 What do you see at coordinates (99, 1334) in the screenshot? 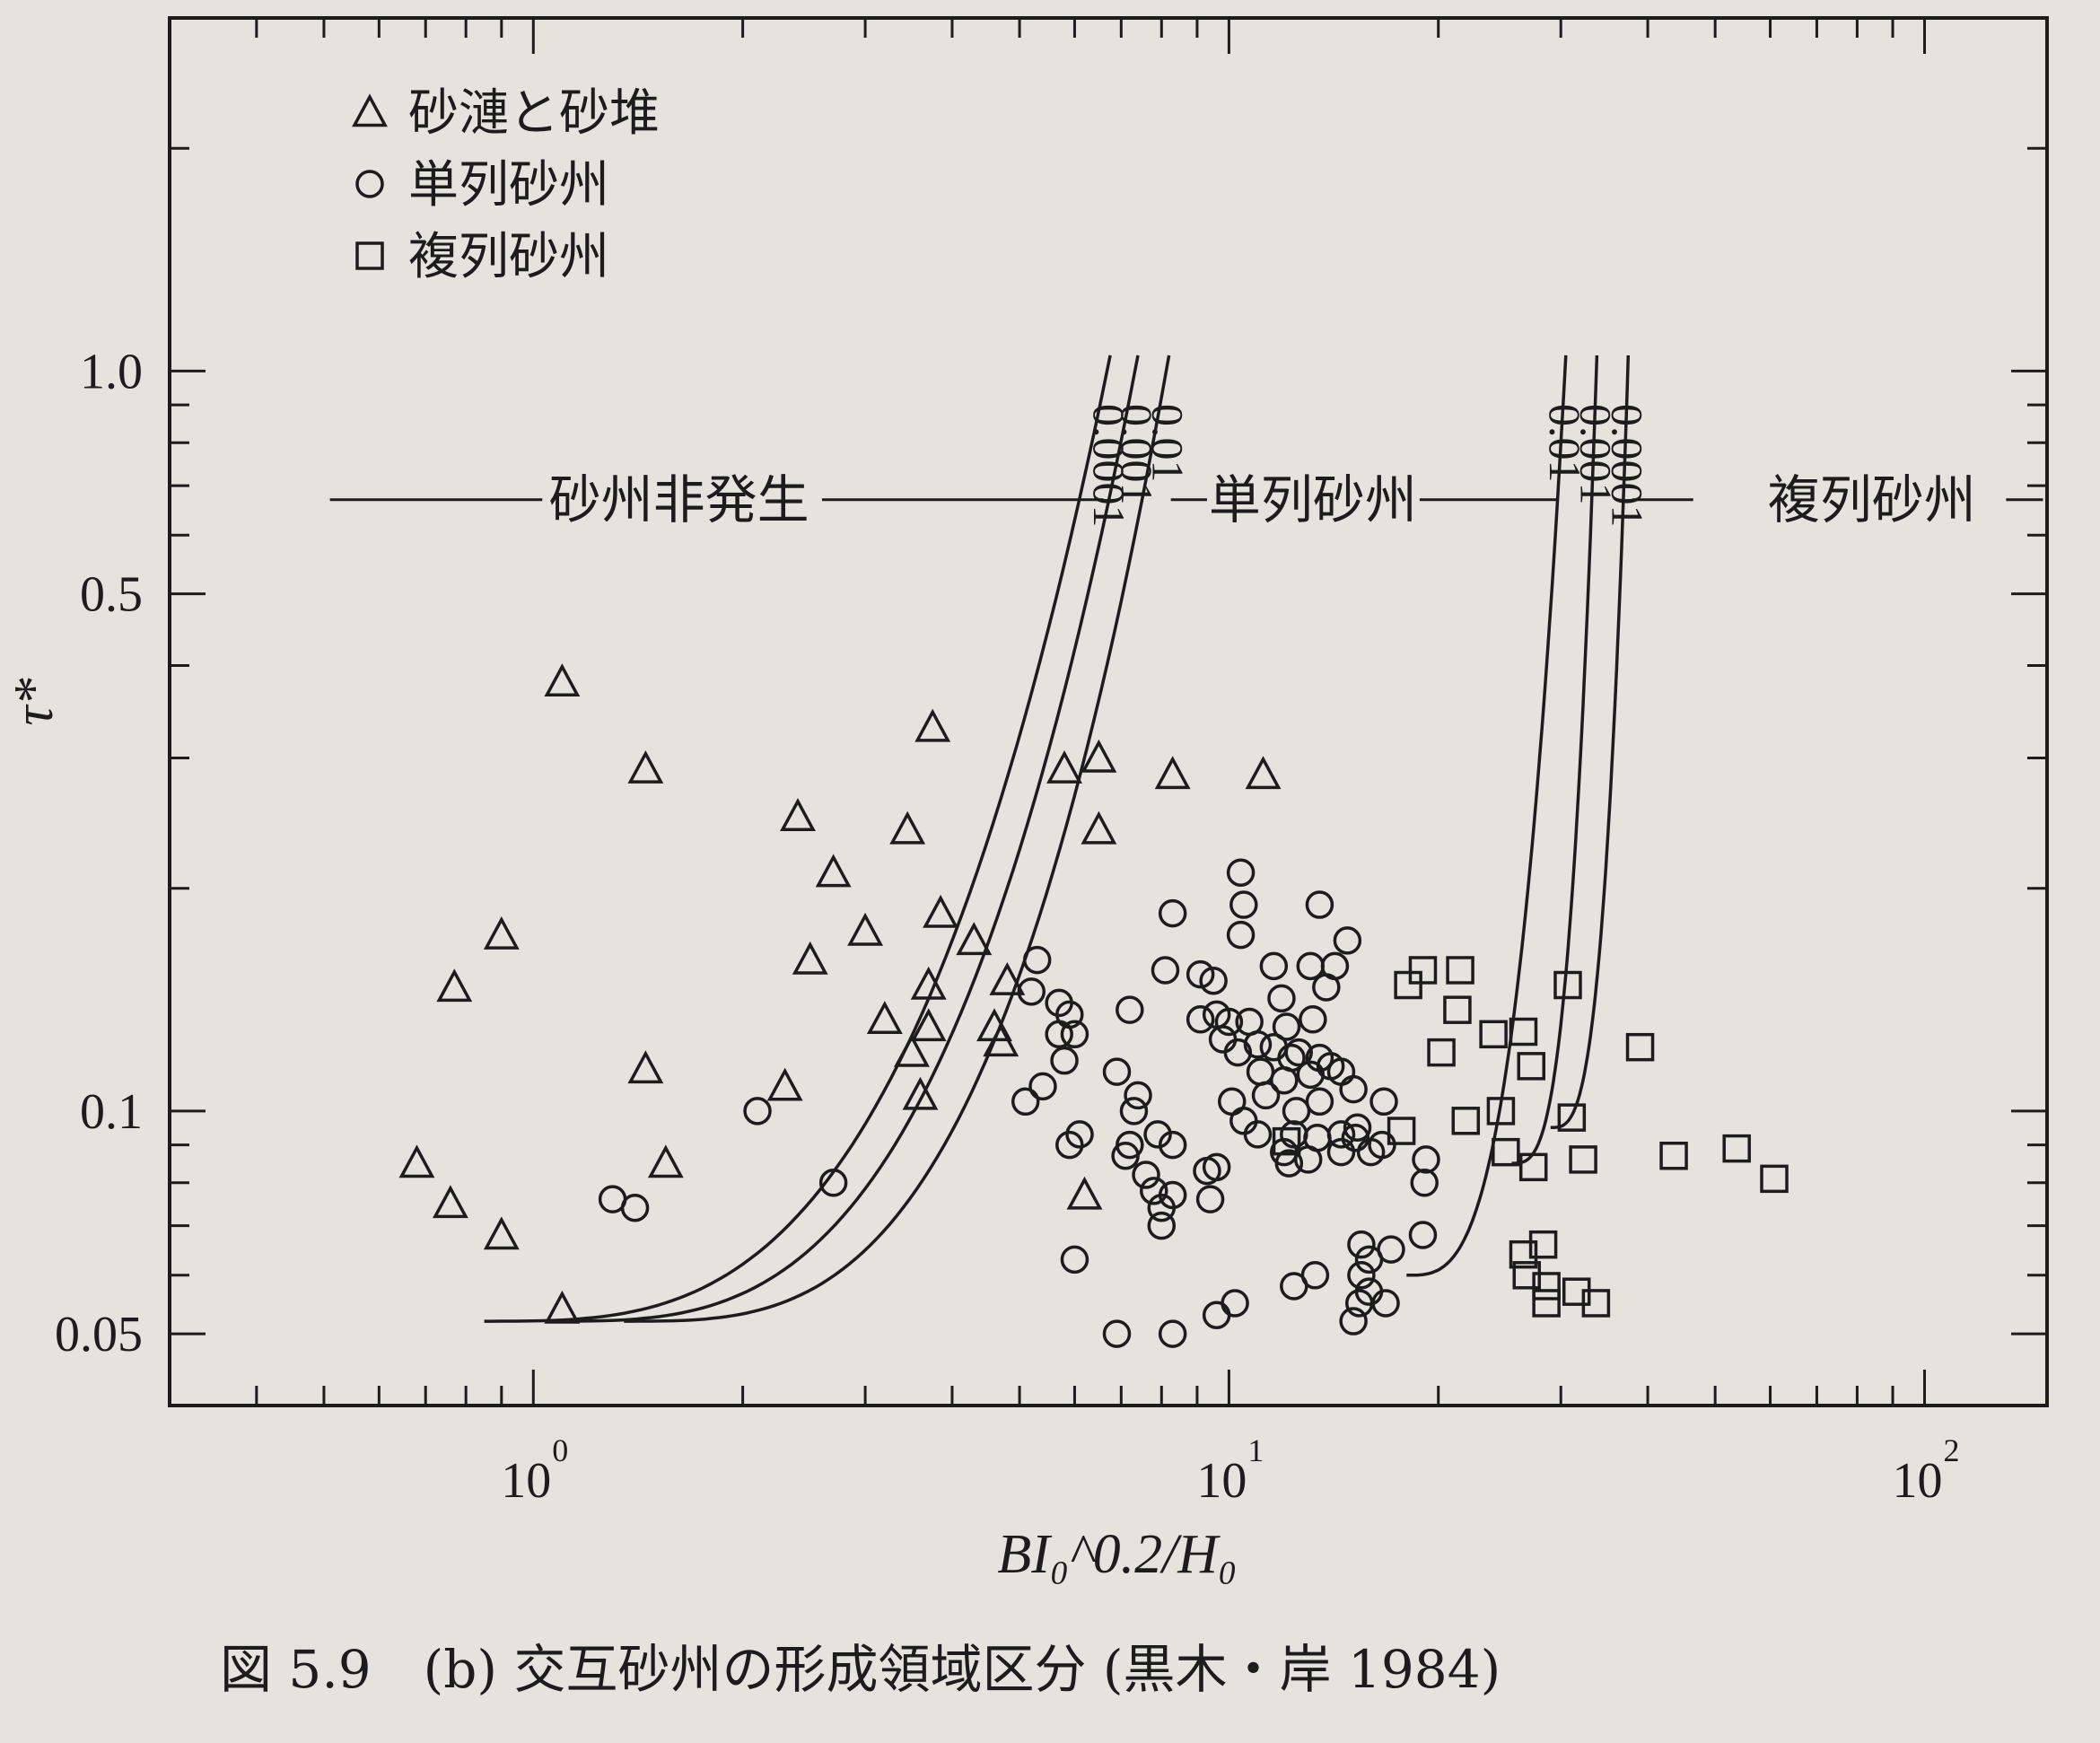
I see `y-tick-label: 0.05` at bounding box center [99, 1334].